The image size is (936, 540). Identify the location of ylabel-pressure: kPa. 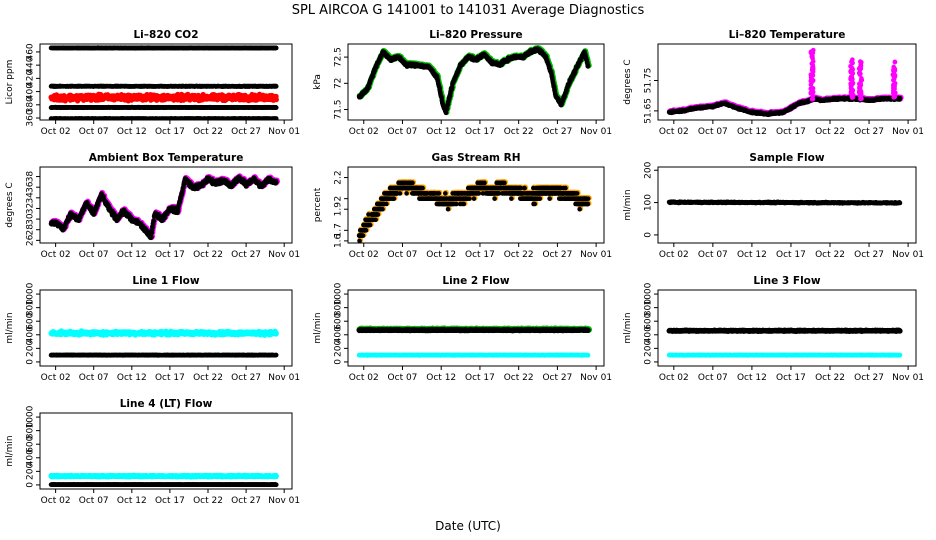
(318, 82).